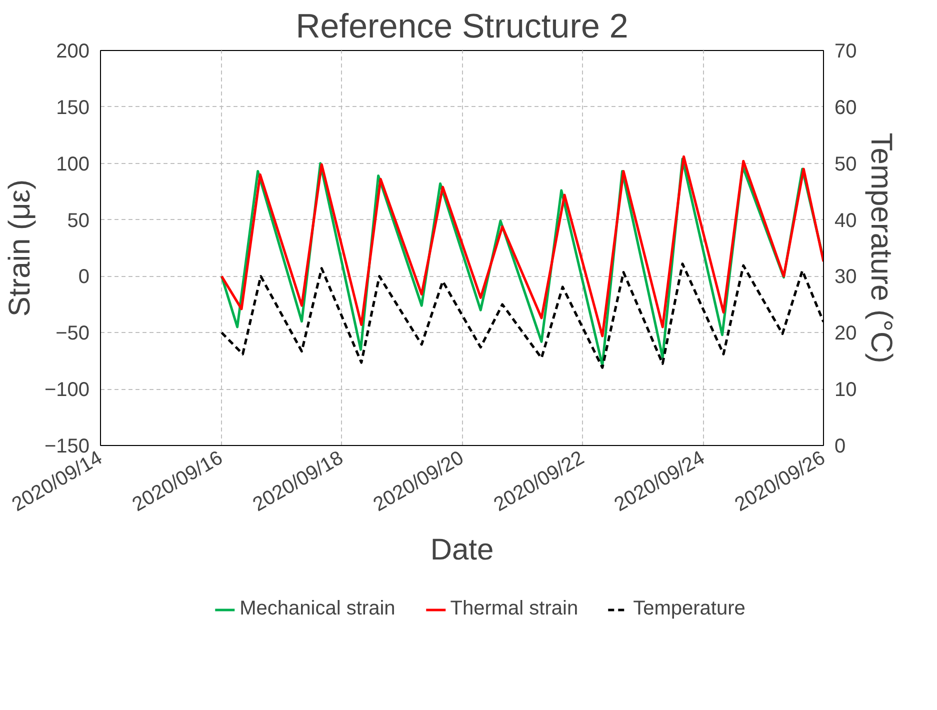 The image size is (937, 710). Describe the element at coordinates (73, 107) in the screenshot. I see `y-tick-label: 150` at that location.